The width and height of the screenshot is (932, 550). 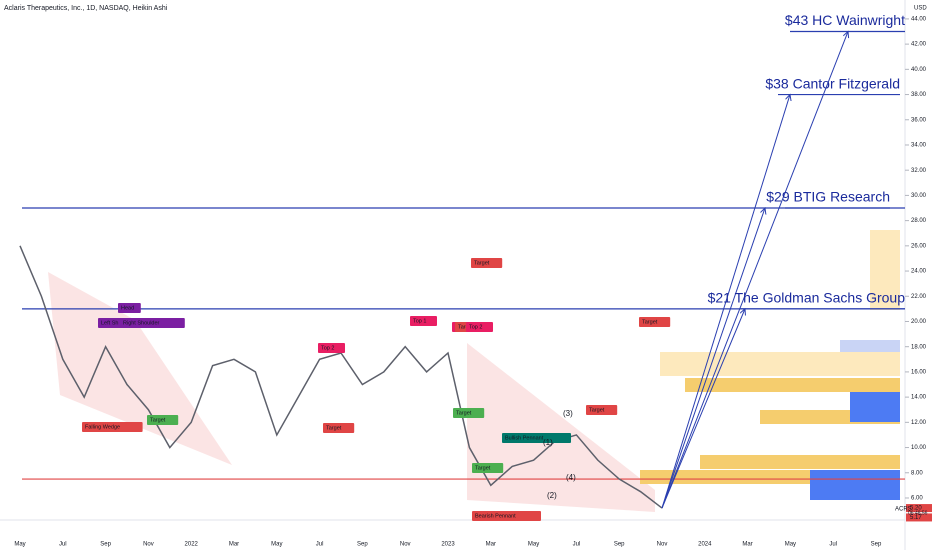 What do you see at coordinates (919, 196) in the screenshot?
I see `y-tick-label: 30.00` at bounding box center [919, 196].